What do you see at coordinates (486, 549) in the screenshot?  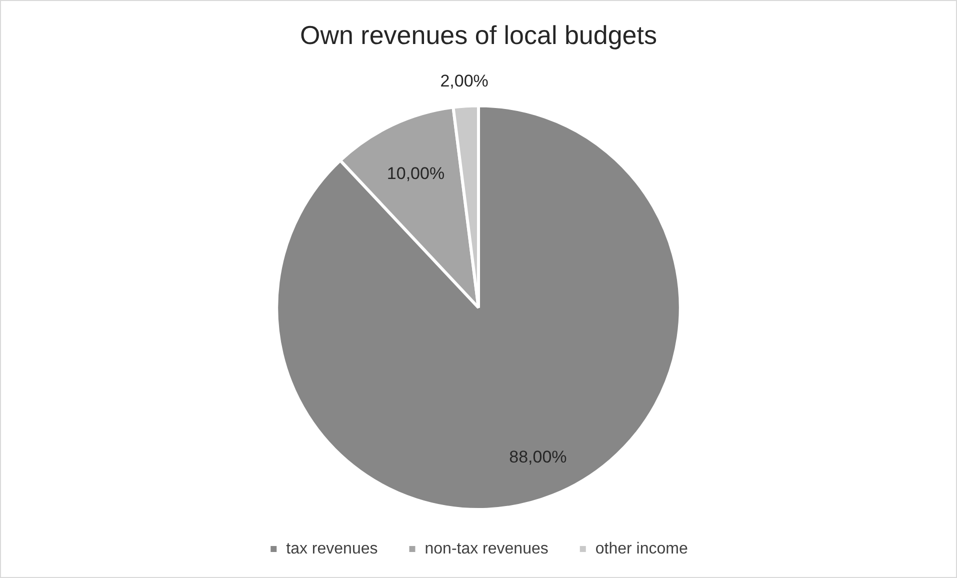 I see `legend-label: non-tax revenues` at bounding box center [486, 549].